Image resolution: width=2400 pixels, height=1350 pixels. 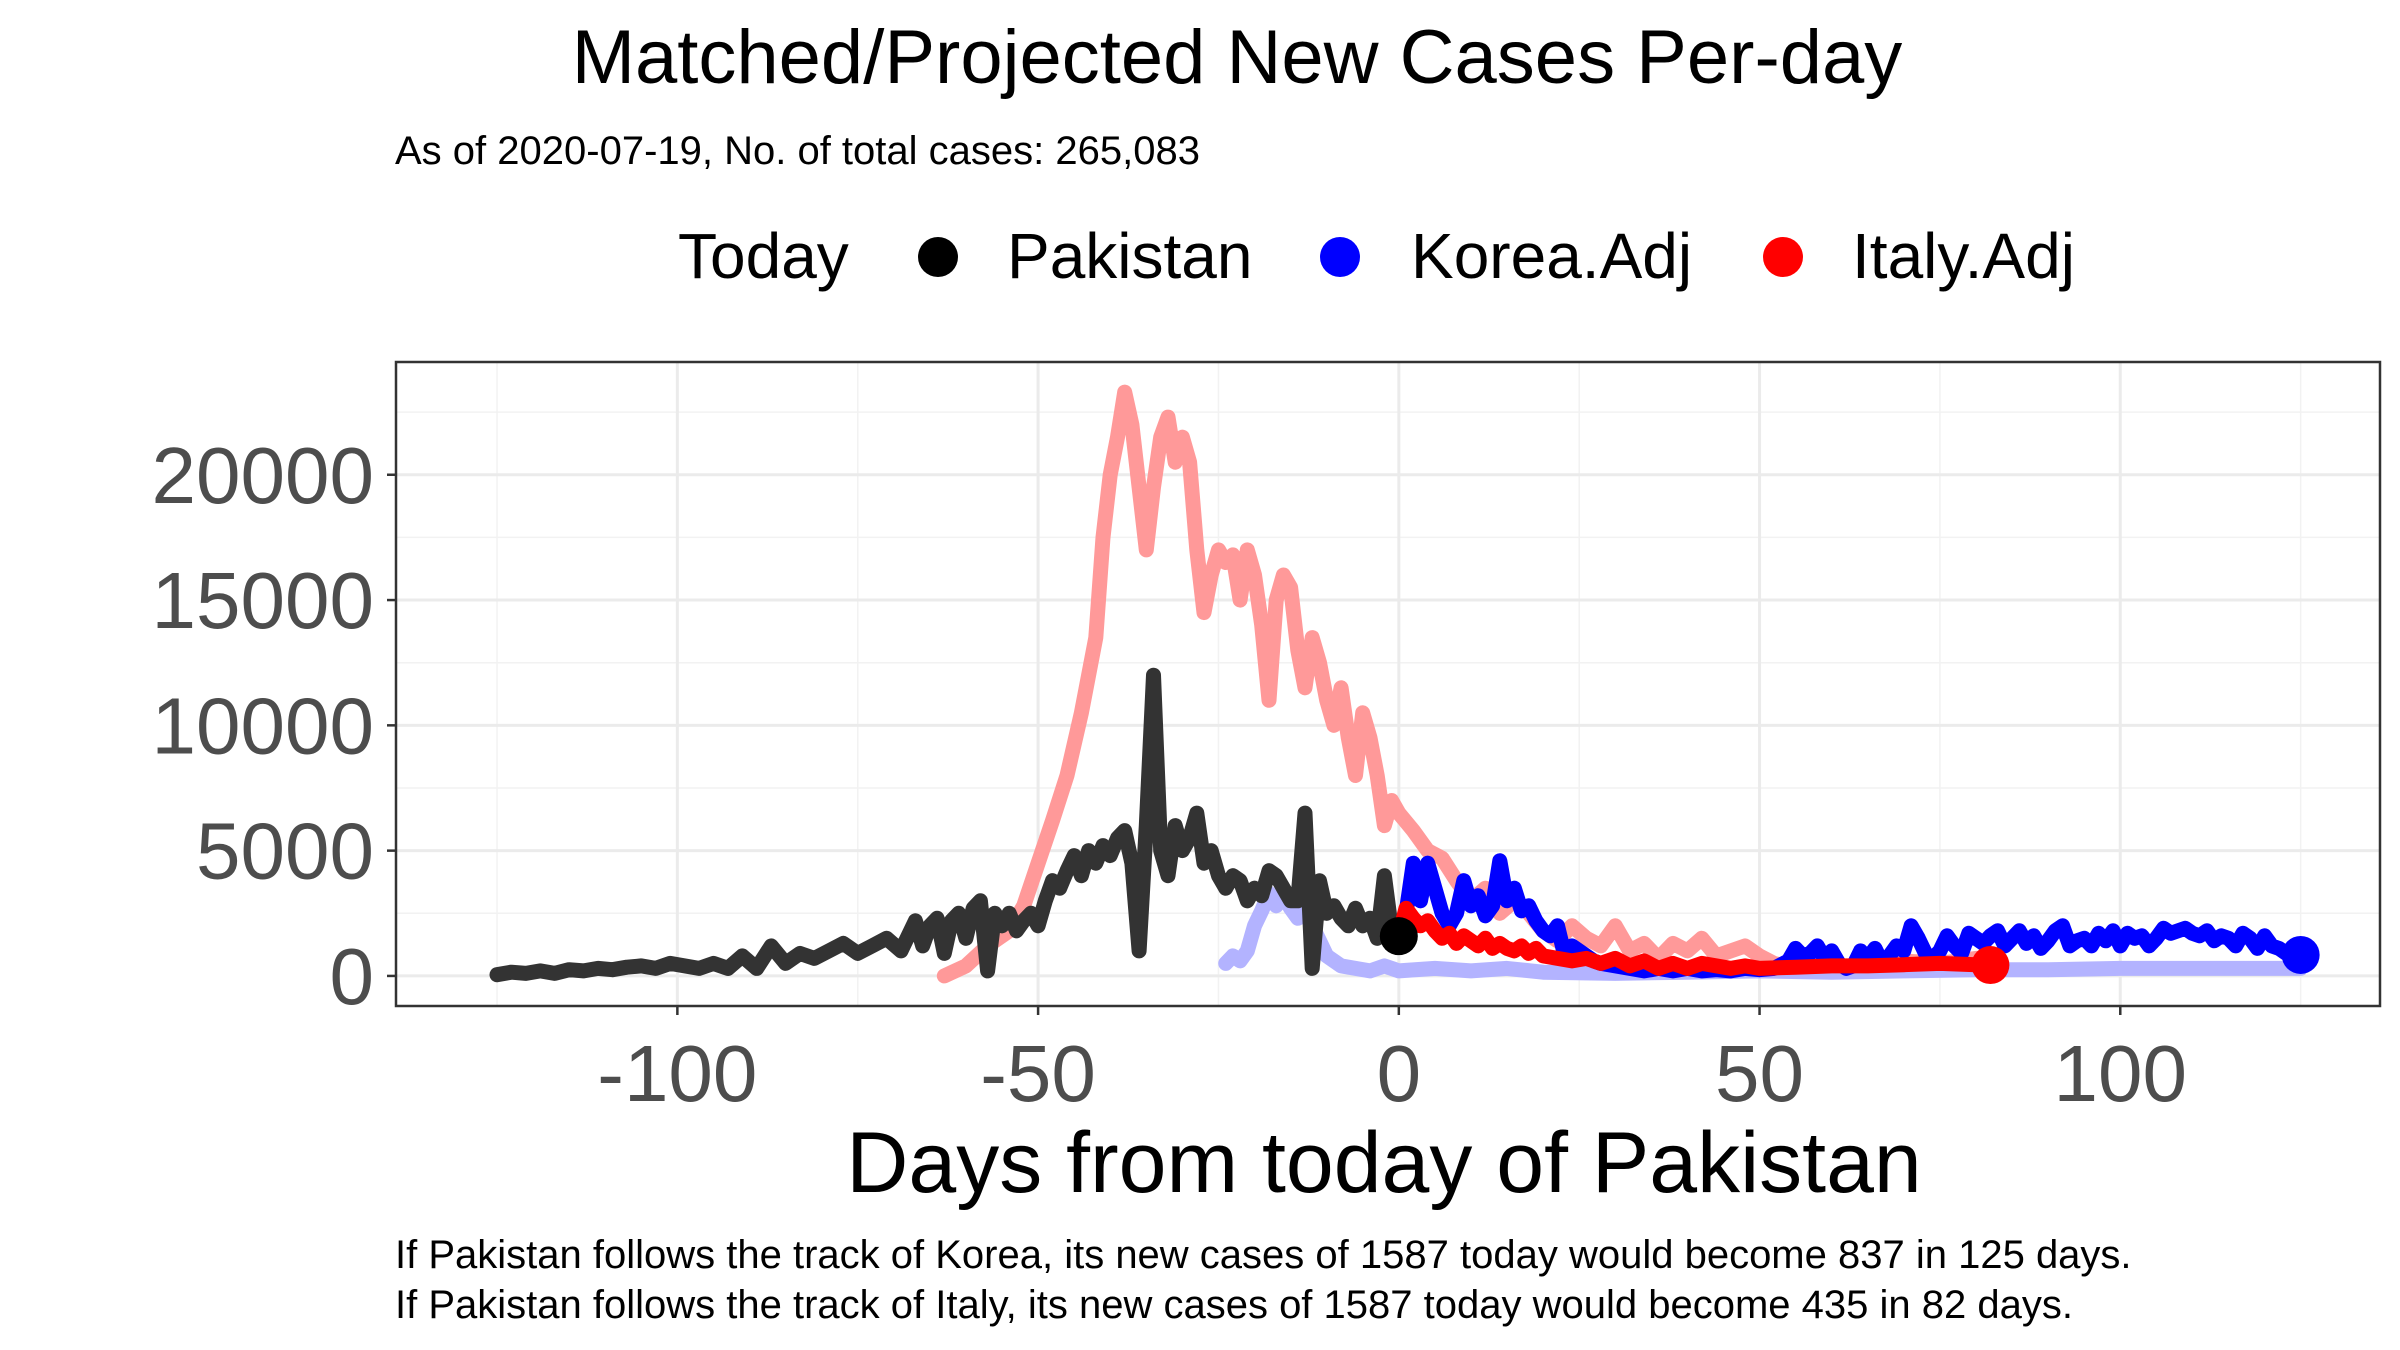 What do you see at coordinates (1963, 256) in the screenshot?
I see `legend-label-italy: Italy.Adj` at bounding box center [1963, 256].